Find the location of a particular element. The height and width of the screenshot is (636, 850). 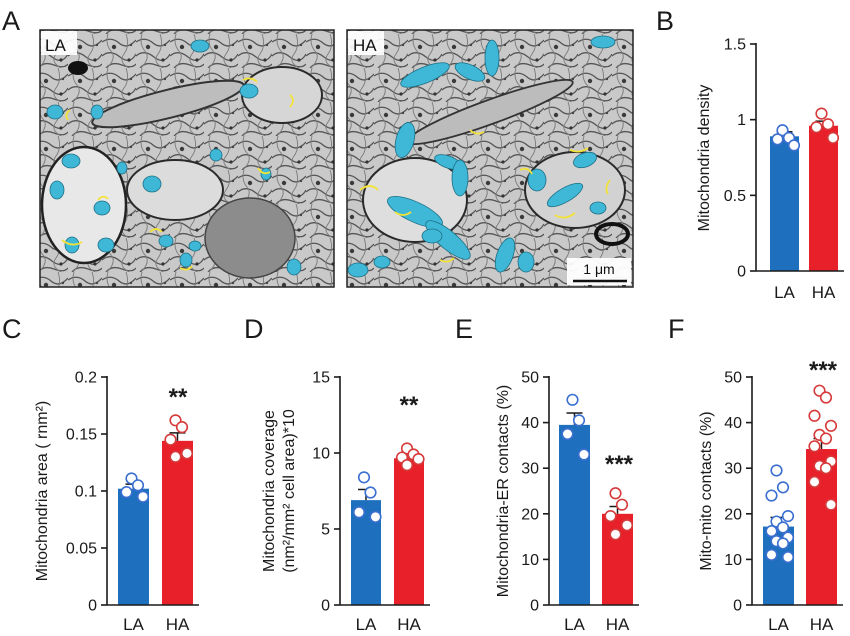

chart-e-tick-label: 0 is located at coordinates (534, 606).